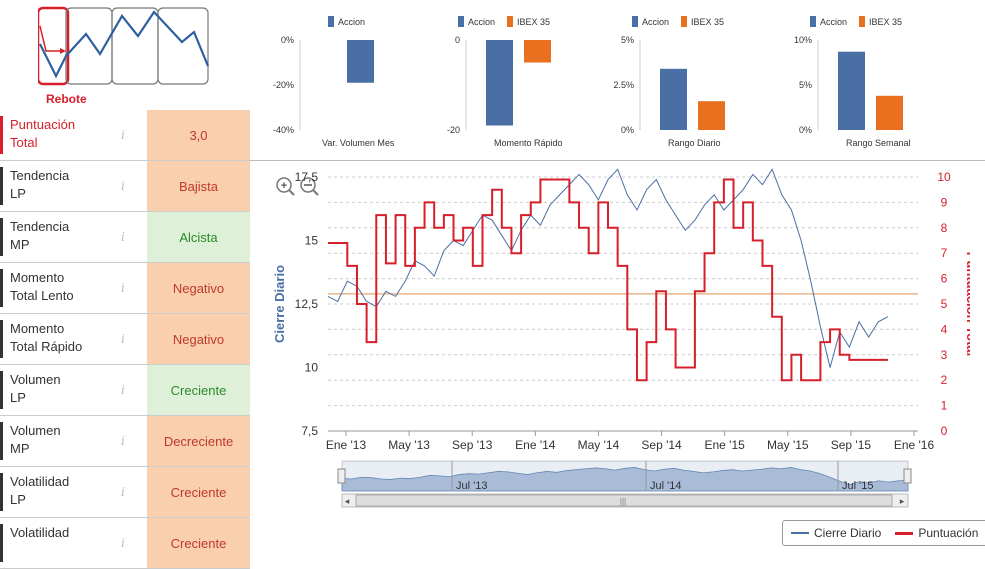 The image size is (985, 569). Describe the element at coordinates (43, 124) in the screenshot. I see `label-line1: Puntuación` at that location.